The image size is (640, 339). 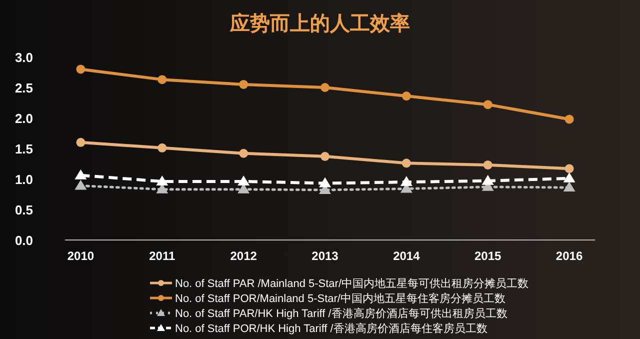 I want to click on x-tick-label: 2011, so click(x=162, y=256).